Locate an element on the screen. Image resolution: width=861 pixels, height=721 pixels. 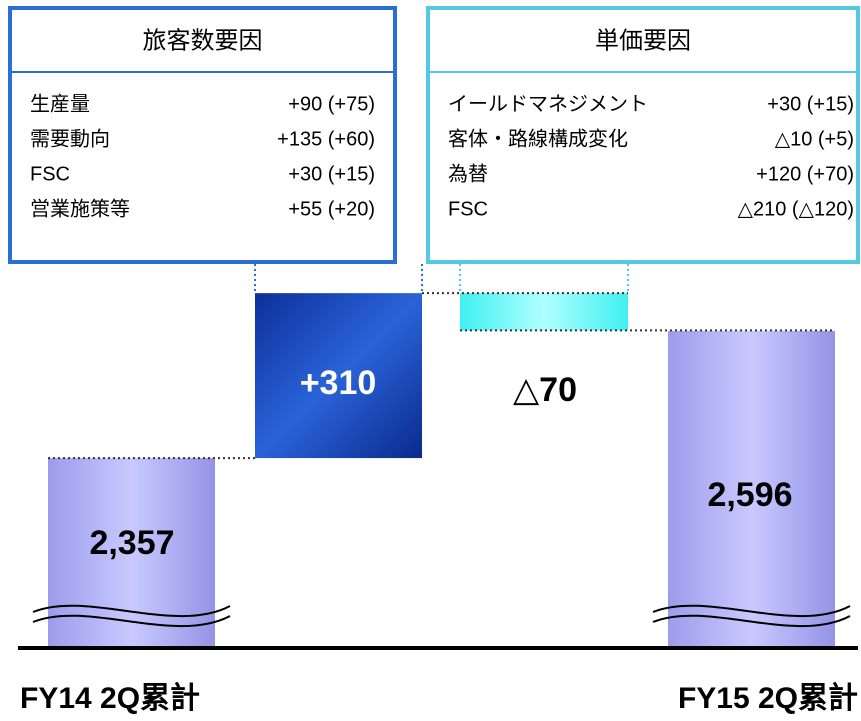
value-label: 2,596 is located at coordinates (749, 495).